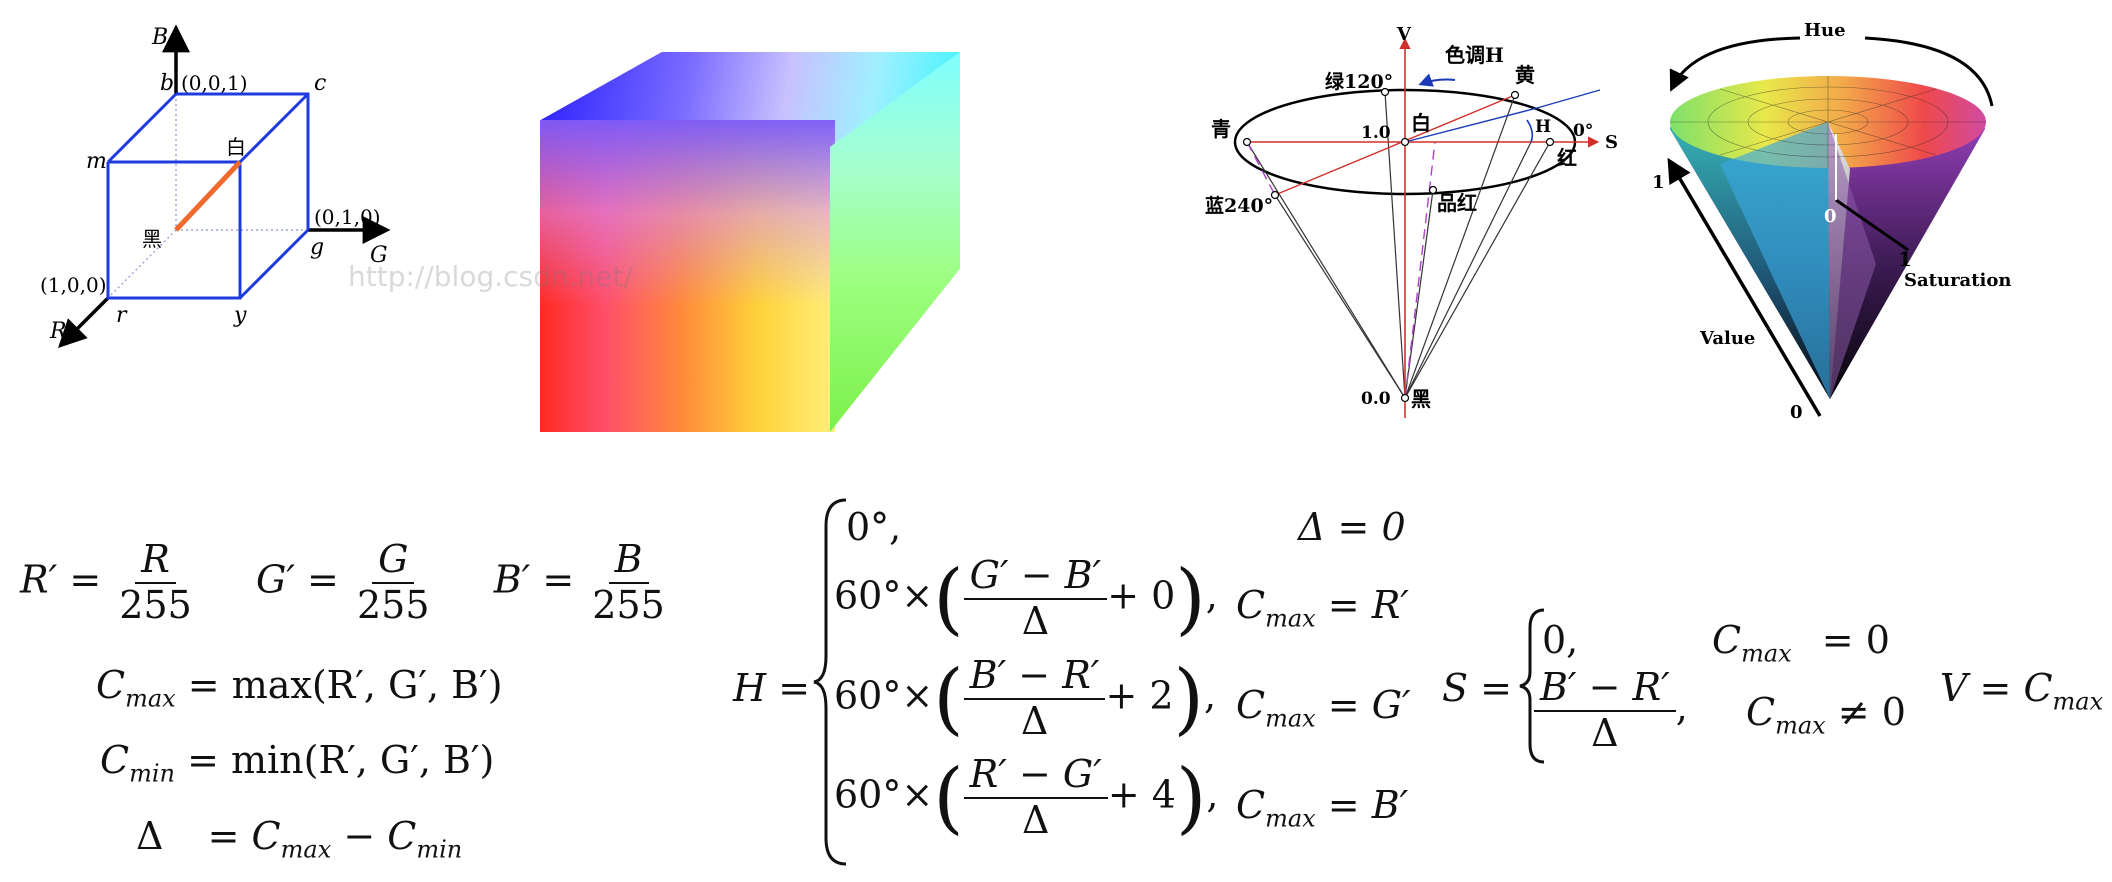 This screenshot has height=882, width=2112. What do you see at coordinates (374, 836) in the screenshot?
I see `delta-rhs-cmin: − C` at bounding box center [374, 836].